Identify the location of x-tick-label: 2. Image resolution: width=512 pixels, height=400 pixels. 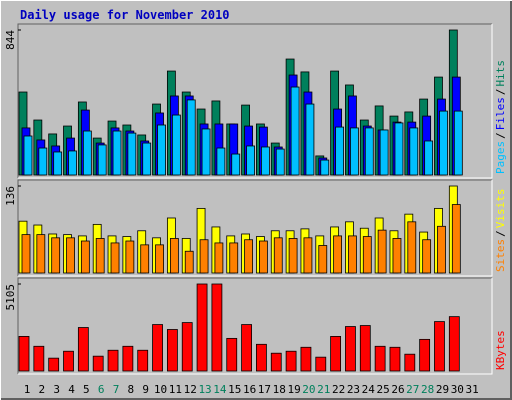
(42, 389).